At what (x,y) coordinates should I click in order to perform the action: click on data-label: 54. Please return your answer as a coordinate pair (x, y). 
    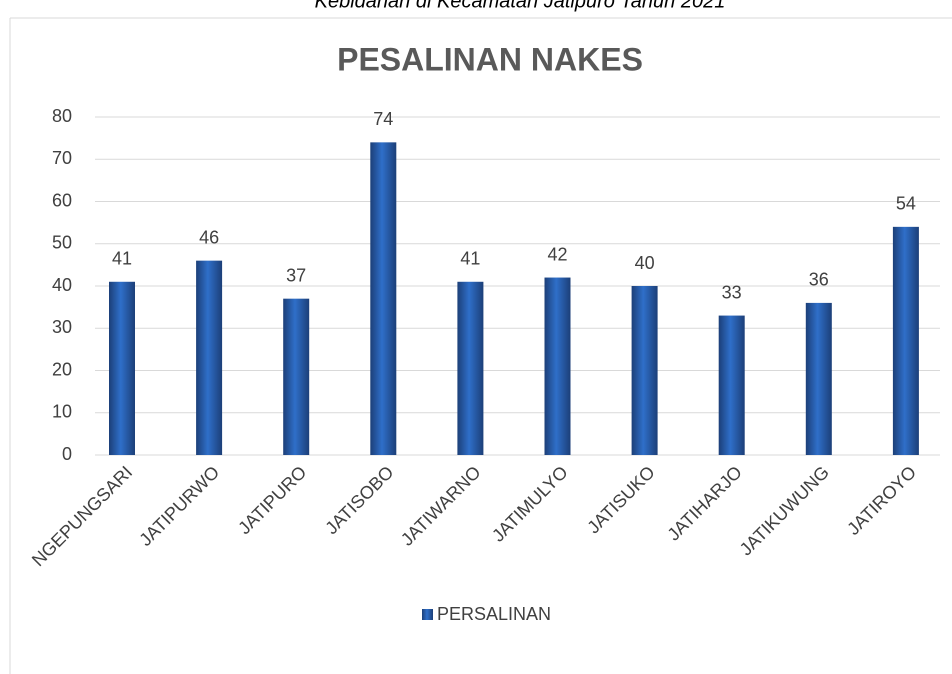
    Looking at the image, I should click on (906, 204).